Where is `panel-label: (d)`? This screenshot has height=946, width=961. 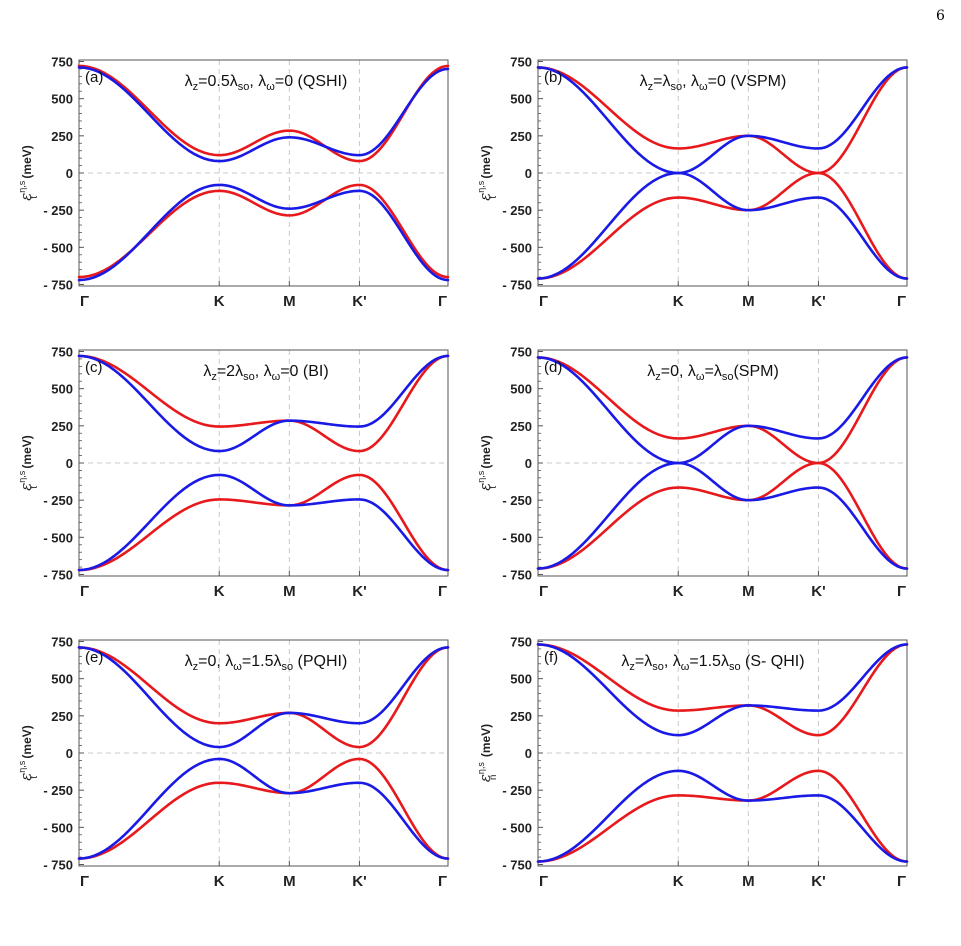 panel-label: (d) is located at coordinates (553, 367).